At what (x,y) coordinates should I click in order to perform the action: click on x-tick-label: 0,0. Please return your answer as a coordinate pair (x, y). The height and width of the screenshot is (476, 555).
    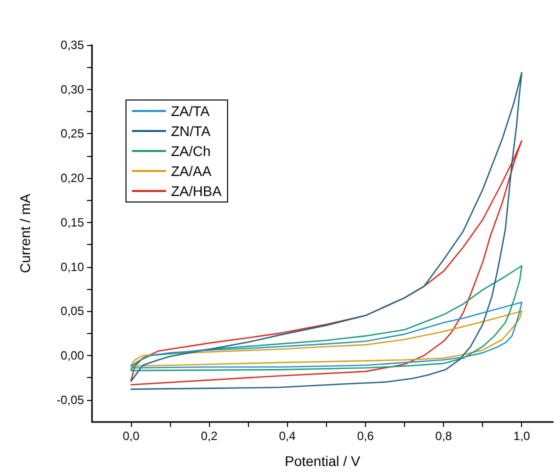
    Looking at the image, I should click on (131, 436).